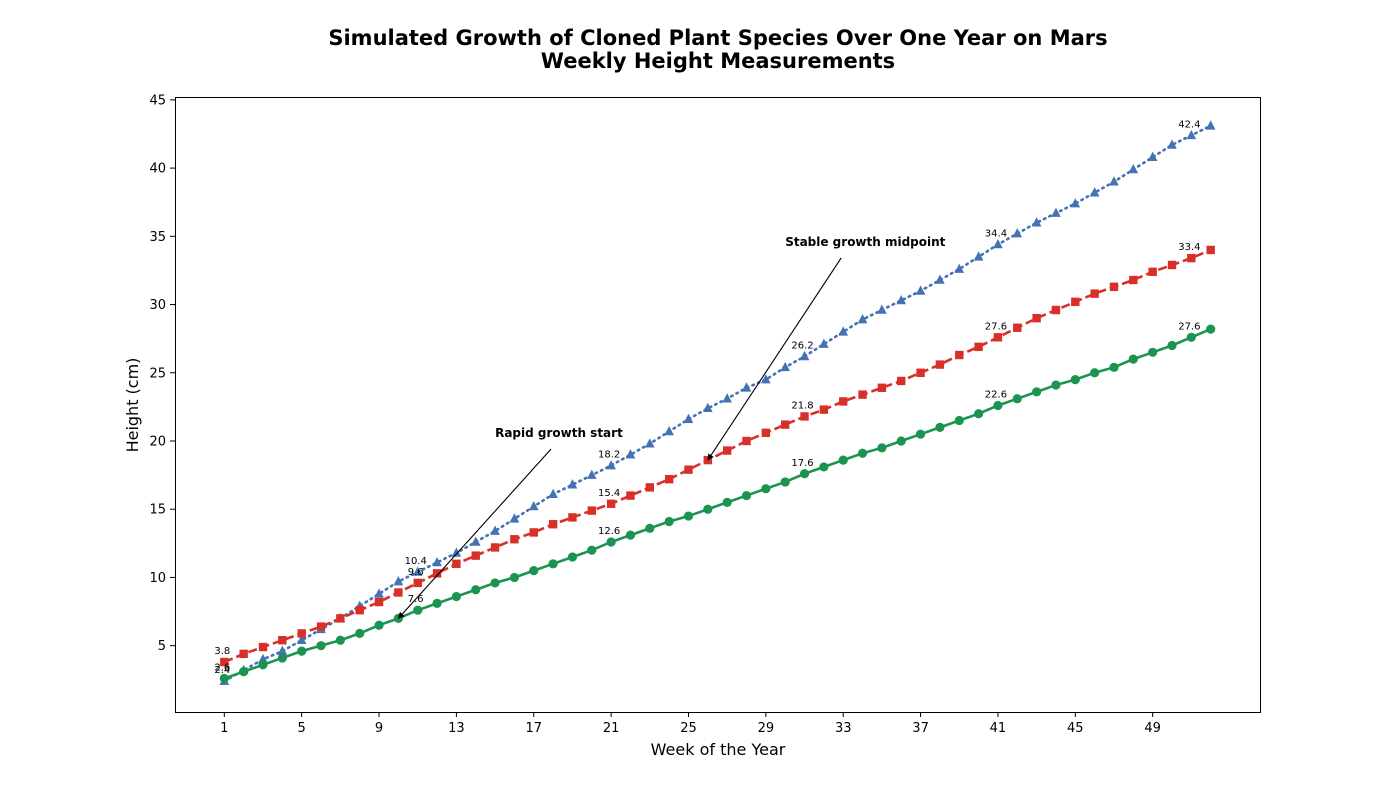  What do you see at coordinates (690, 724) in the screenshot?
I see `x-axis: 1 5 9 13 17 21 25 29 33 37 41 45 49` at bounding box center [690, 724].